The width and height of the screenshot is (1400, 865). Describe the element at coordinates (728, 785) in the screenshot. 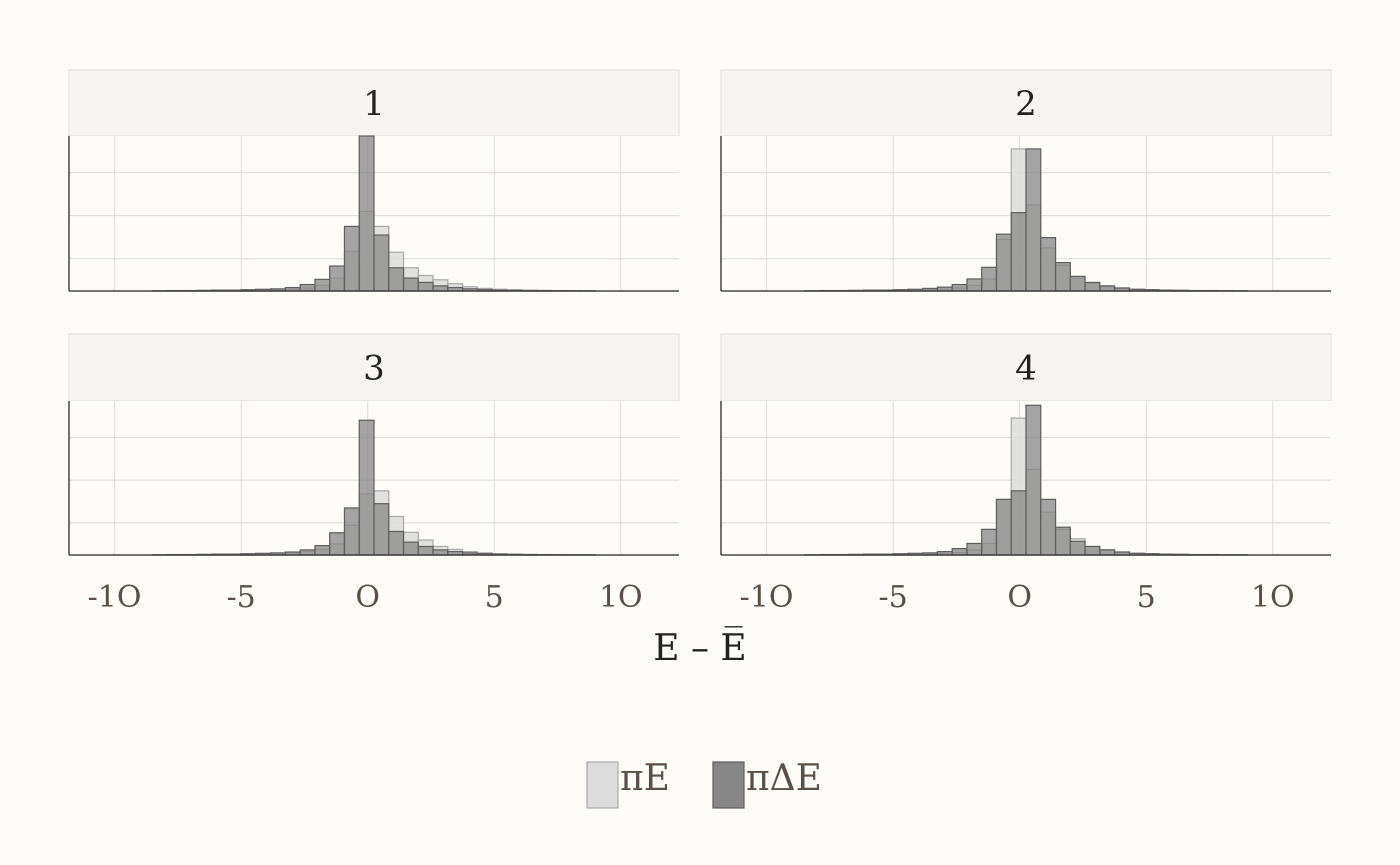

I see `legend-swatch-pi-delta-e` at that location.